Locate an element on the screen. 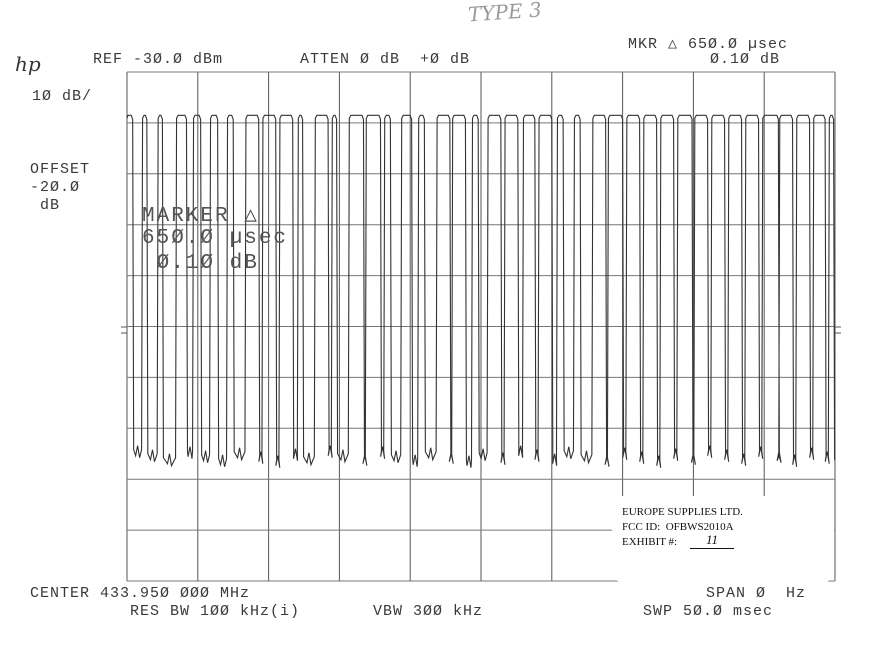 The height and width of the screenshot is (650, 870). stamp-exhibit-value: 11 is located at coordinates (712, 540).